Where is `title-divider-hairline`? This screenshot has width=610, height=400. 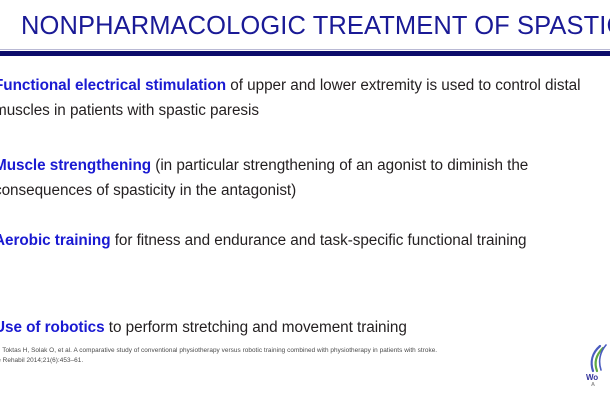
title-divider-hairline is located at coordinates (305, 49).